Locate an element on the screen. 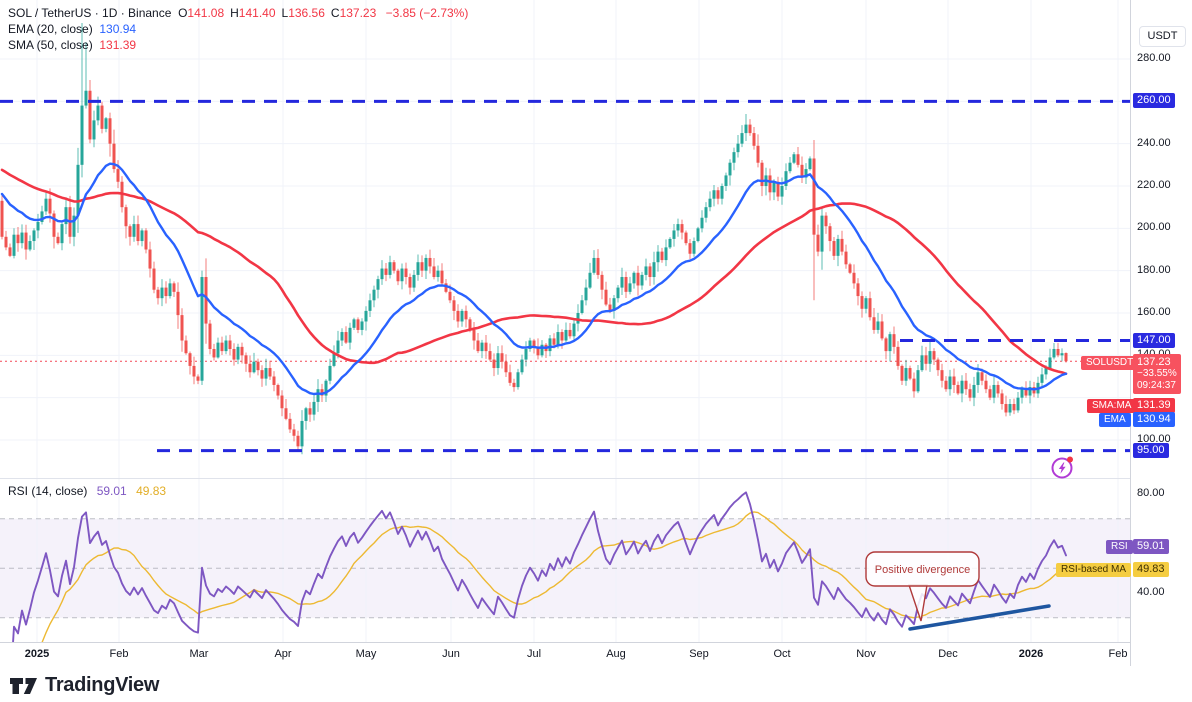  time-label: Jun is located at coordinates (451, 654).